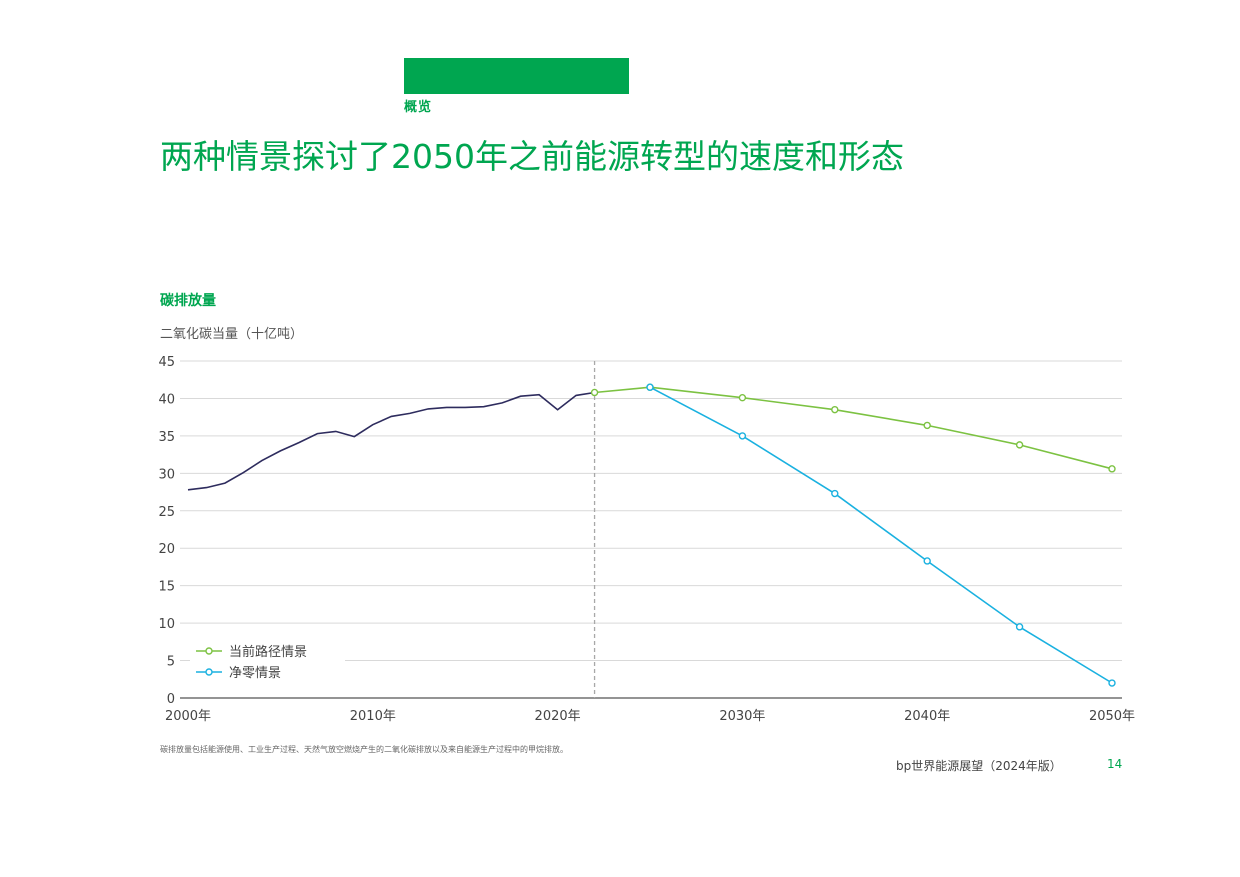  I want to click on net-zero-line, so click(881, 535).